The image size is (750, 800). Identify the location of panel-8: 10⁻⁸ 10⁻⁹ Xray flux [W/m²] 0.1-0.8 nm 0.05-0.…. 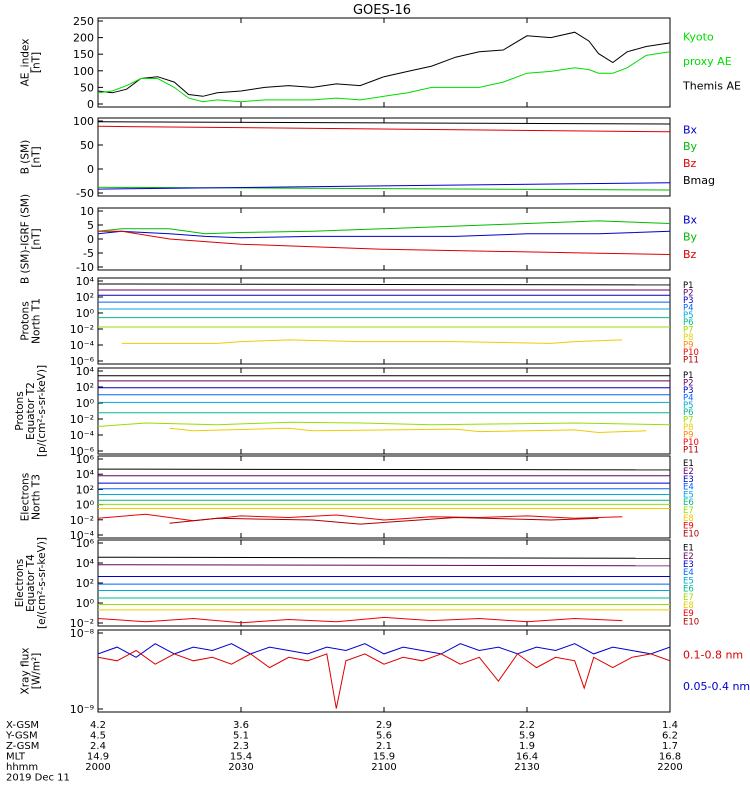
(385, 671).